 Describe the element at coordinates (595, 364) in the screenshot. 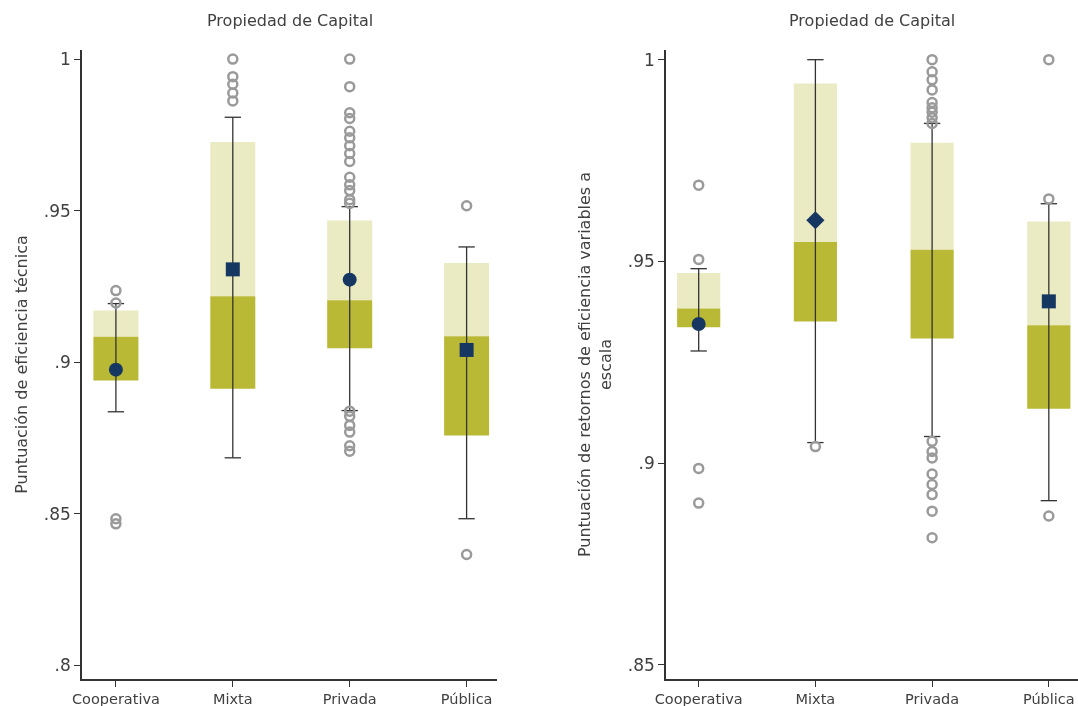

I see `y-axis-title: Puntuación de retornos de eficiencia variables a escala` at that location.